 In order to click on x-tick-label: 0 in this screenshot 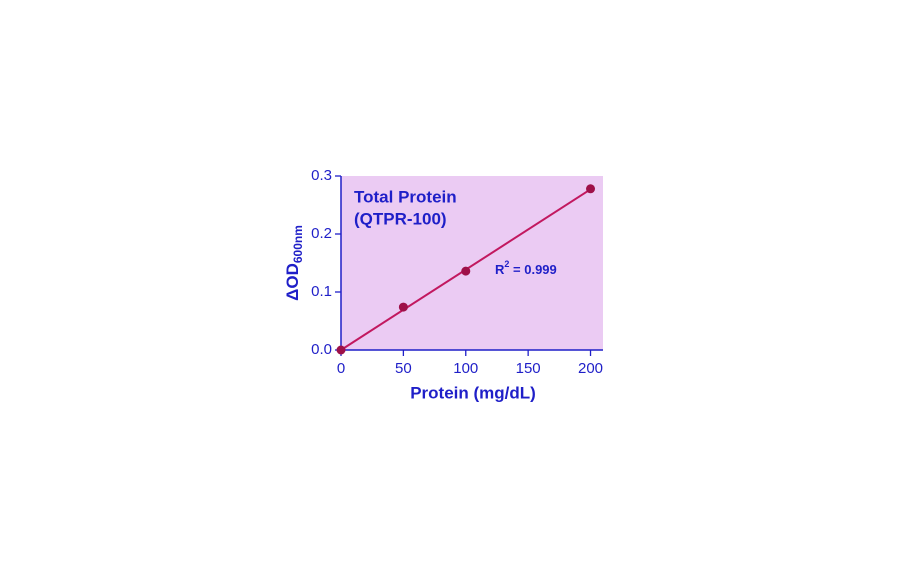, I will do `click(341, 368)`.